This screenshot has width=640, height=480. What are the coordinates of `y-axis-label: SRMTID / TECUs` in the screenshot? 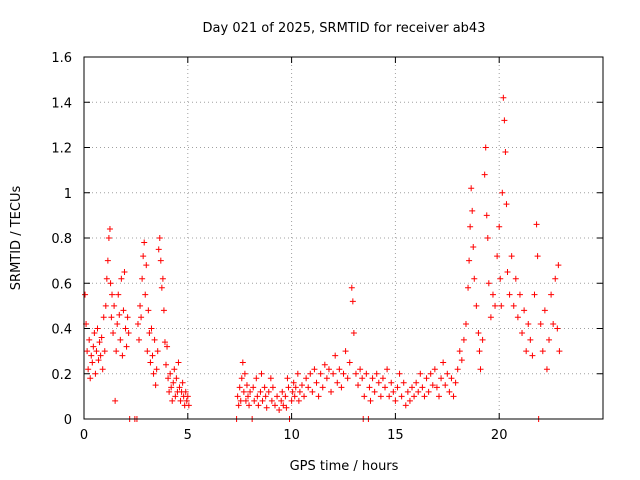 It's located at (16, 238).